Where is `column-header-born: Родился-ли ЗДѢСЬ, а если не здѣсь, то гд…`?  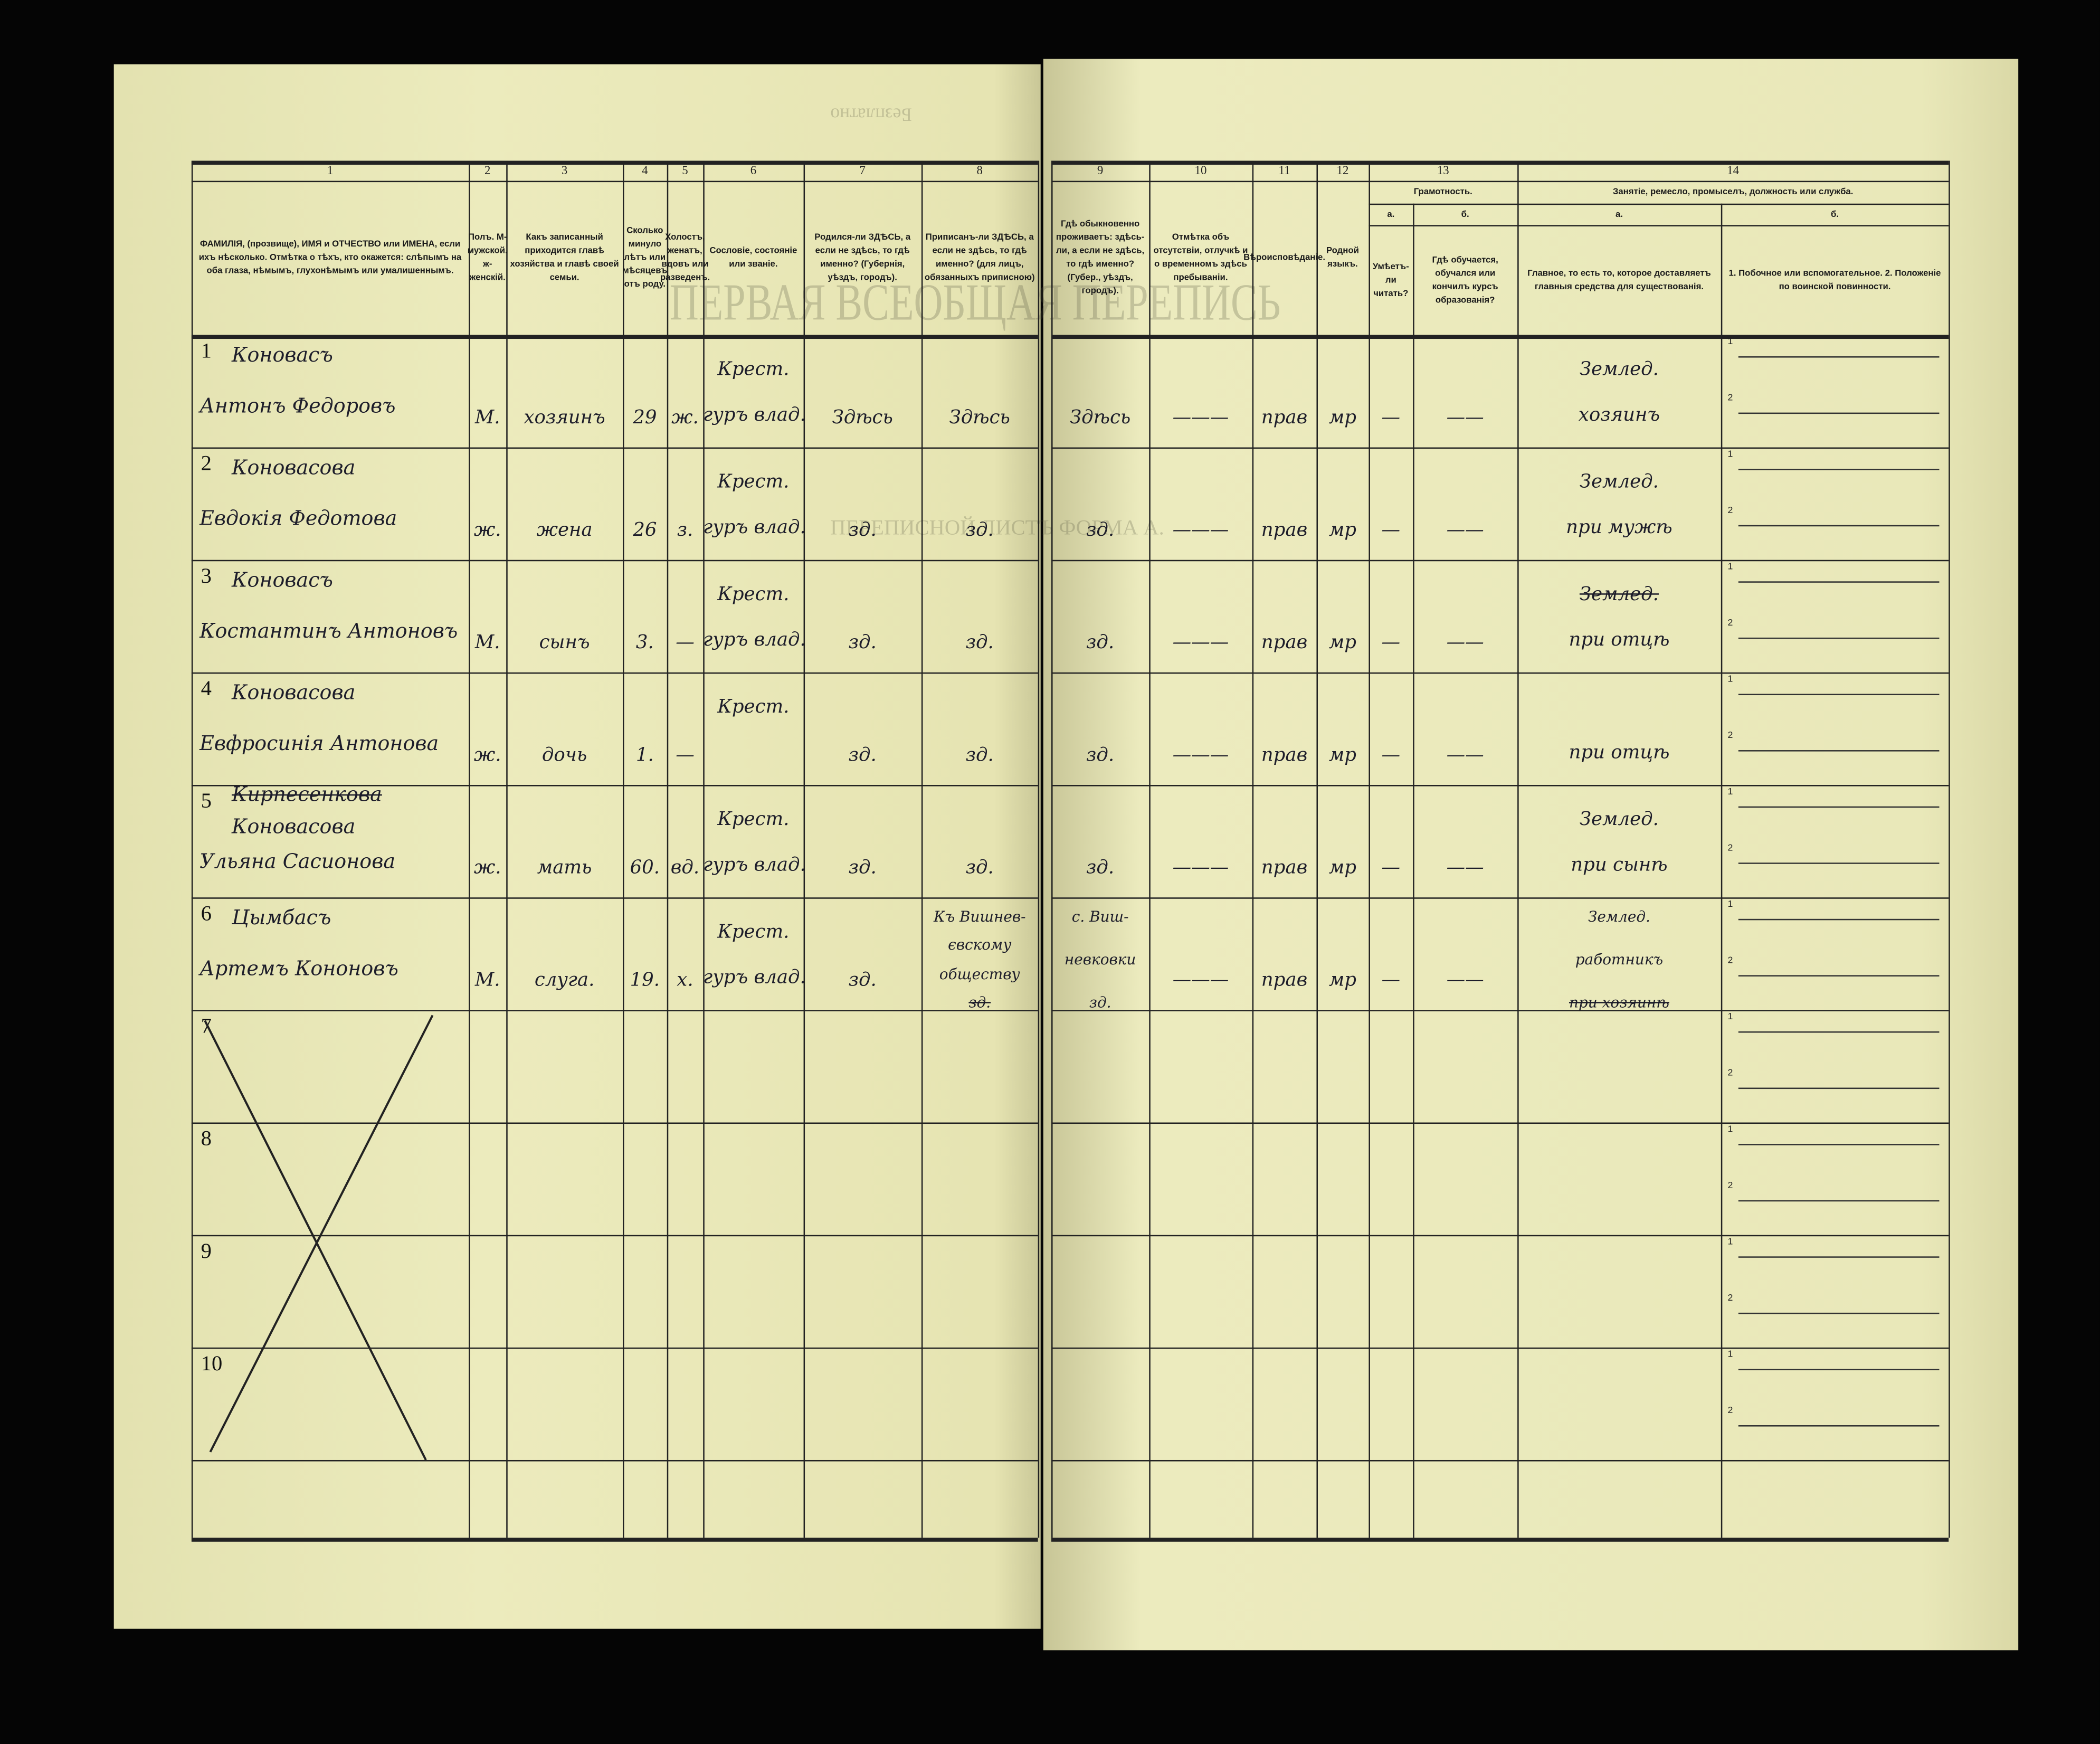 column-header-born: Родился-ли ЗДѢСЬ, а если не здѣсь, то гд… is located at coordinates (862, 257).